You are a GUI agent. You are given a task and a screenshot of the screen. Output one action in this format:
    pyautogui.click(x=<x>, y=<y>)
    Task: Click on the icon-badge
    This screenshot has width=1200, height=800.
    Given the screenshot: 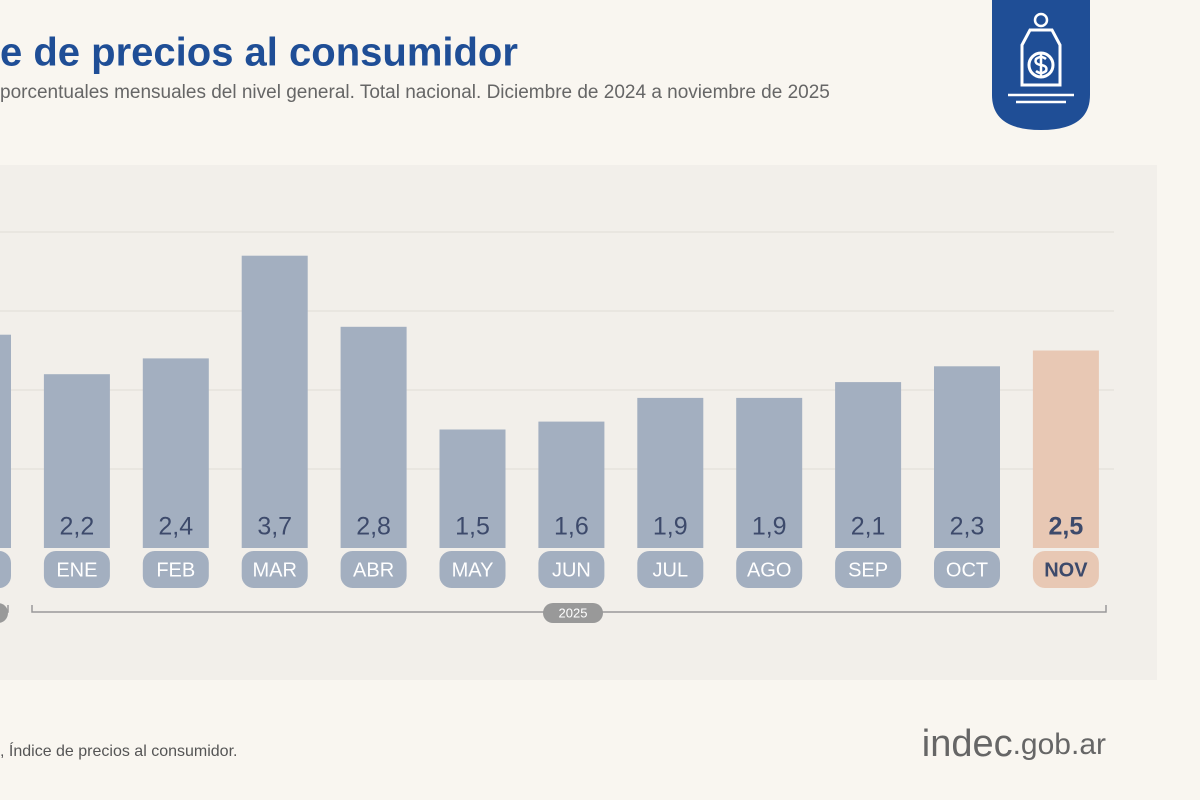 What is the action you would take?
    pyautogui.click(x=1041, y=65)
    